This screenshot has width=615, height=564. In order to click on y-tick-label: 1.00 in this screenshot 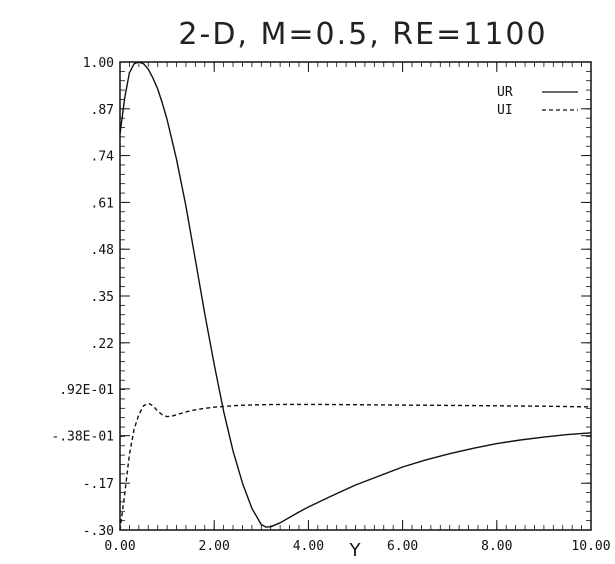, I will do `click(98, 63)`.